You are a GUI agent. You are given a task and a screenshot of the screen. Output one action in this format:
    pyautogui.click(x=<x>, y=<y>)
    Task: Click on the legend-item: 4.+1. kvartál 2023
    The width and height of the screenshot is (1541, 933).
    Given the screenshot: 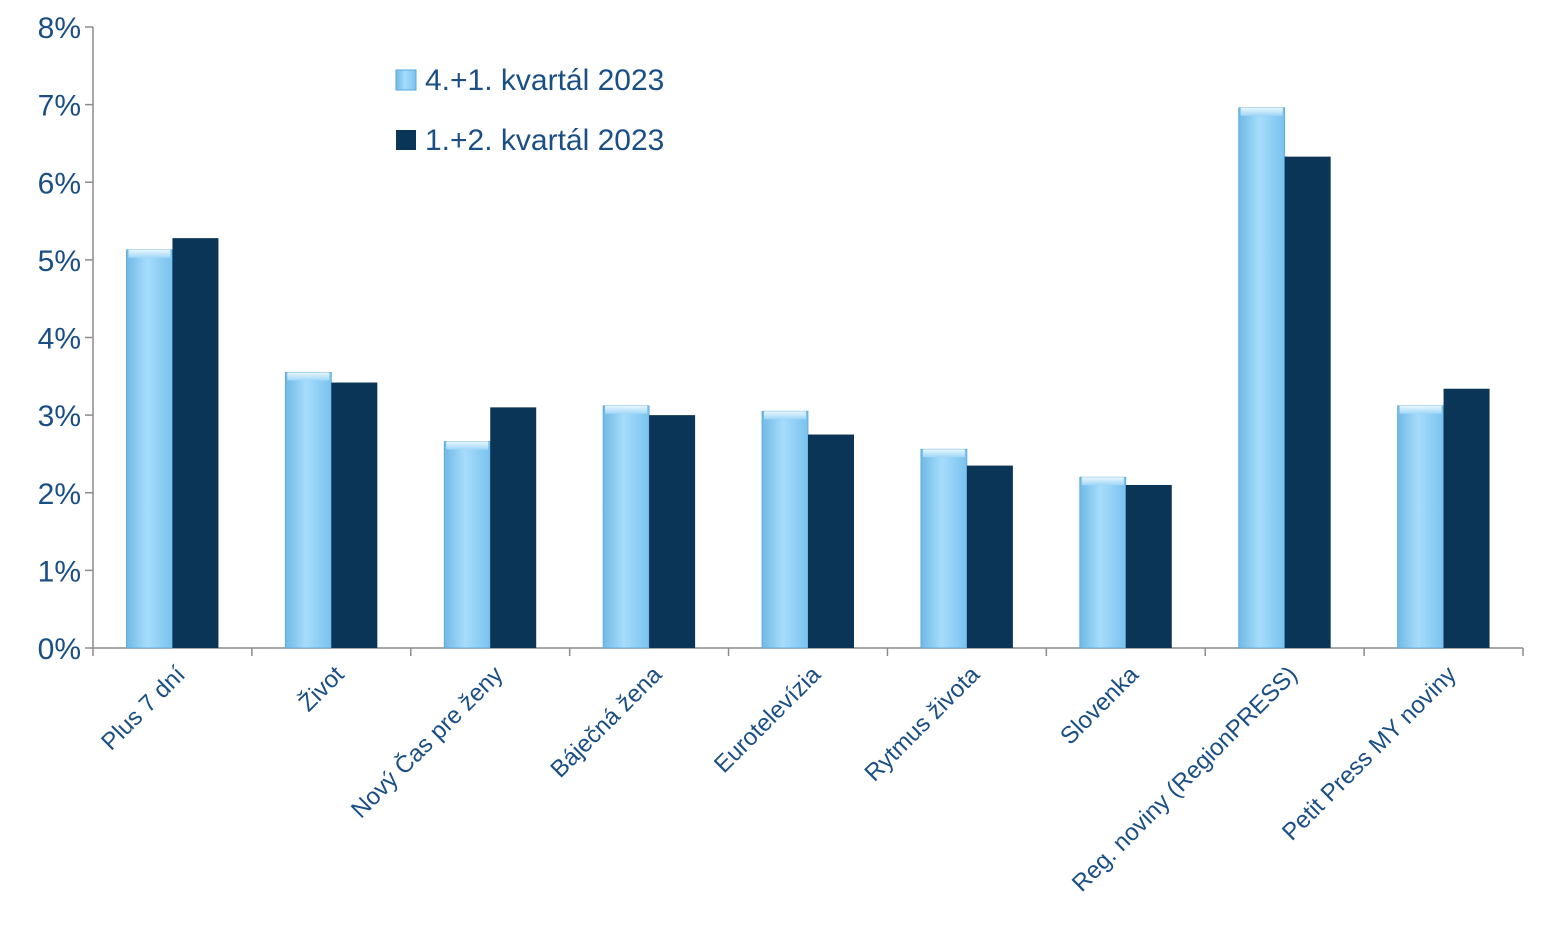 What is the action you would take?
    pyautogui.click(x=529, y=80)
    